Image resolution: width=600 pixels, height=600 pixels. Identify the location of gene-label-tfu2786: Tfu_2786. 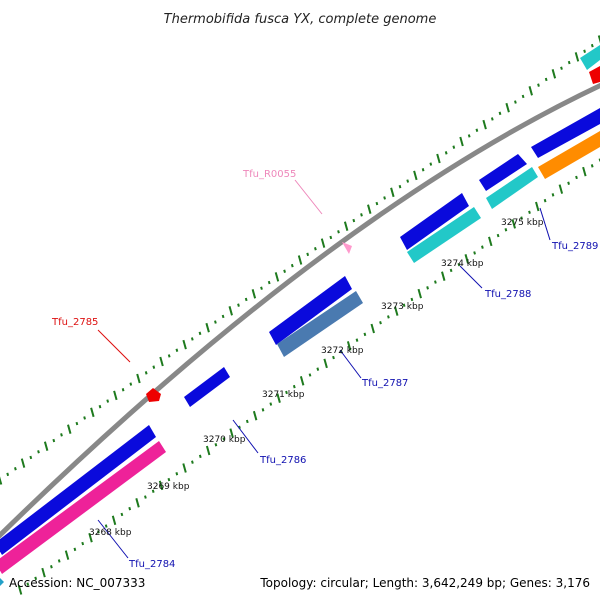
(282, 460).